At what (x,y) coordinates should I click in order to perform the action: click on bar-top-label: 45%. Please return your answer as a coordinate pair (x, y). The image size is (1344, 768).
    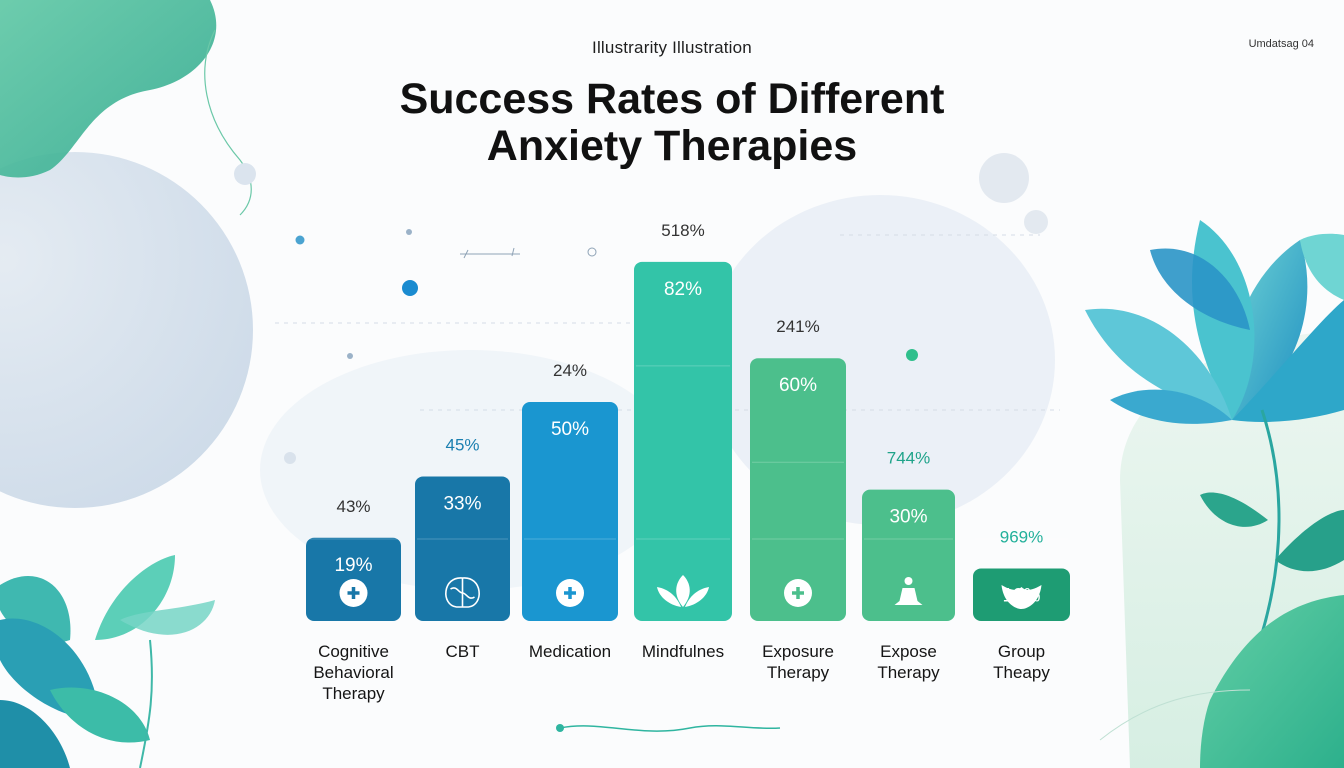
    Looking at the image, I should click on (462, 444).